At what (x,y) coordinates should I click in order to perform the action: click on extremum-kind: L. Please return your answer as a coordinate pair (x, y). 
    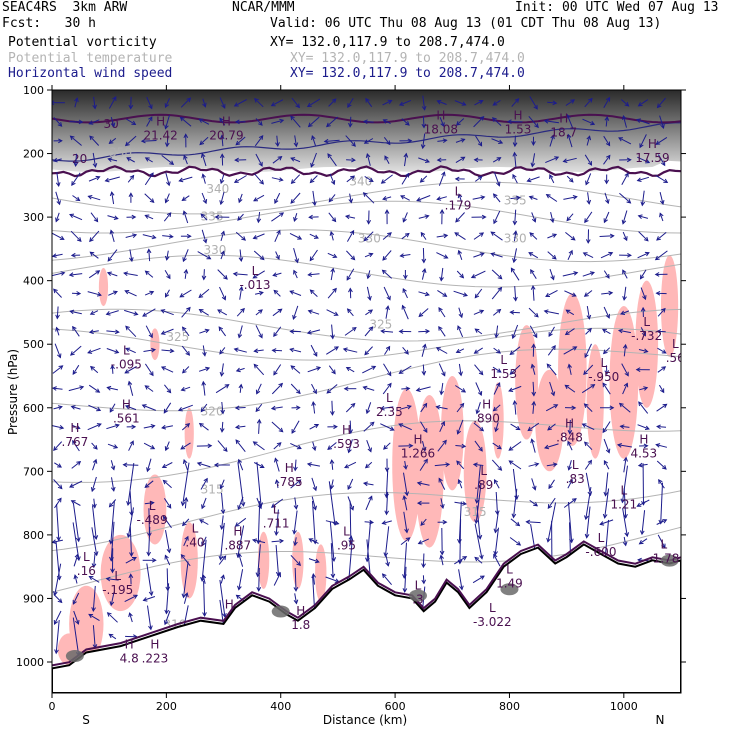
    Looking at the image, I should click on (492, 608).